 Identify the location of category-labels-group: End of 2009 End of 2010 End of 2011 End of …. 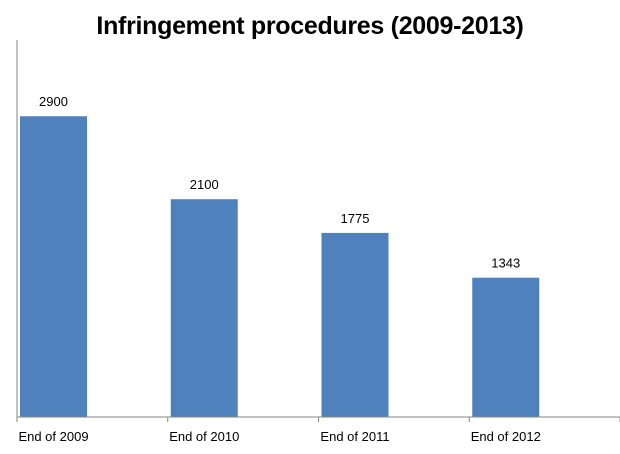
(279, 436).